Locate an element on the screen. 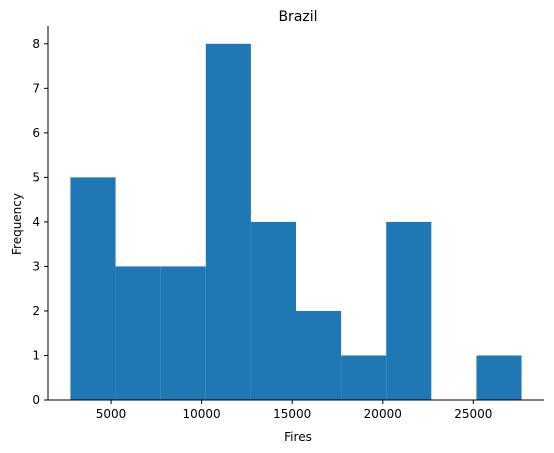 Image resolution: width=554 pixels, height=453 pixels. y-tick-label: 7 is located at coordinates (36, 88).